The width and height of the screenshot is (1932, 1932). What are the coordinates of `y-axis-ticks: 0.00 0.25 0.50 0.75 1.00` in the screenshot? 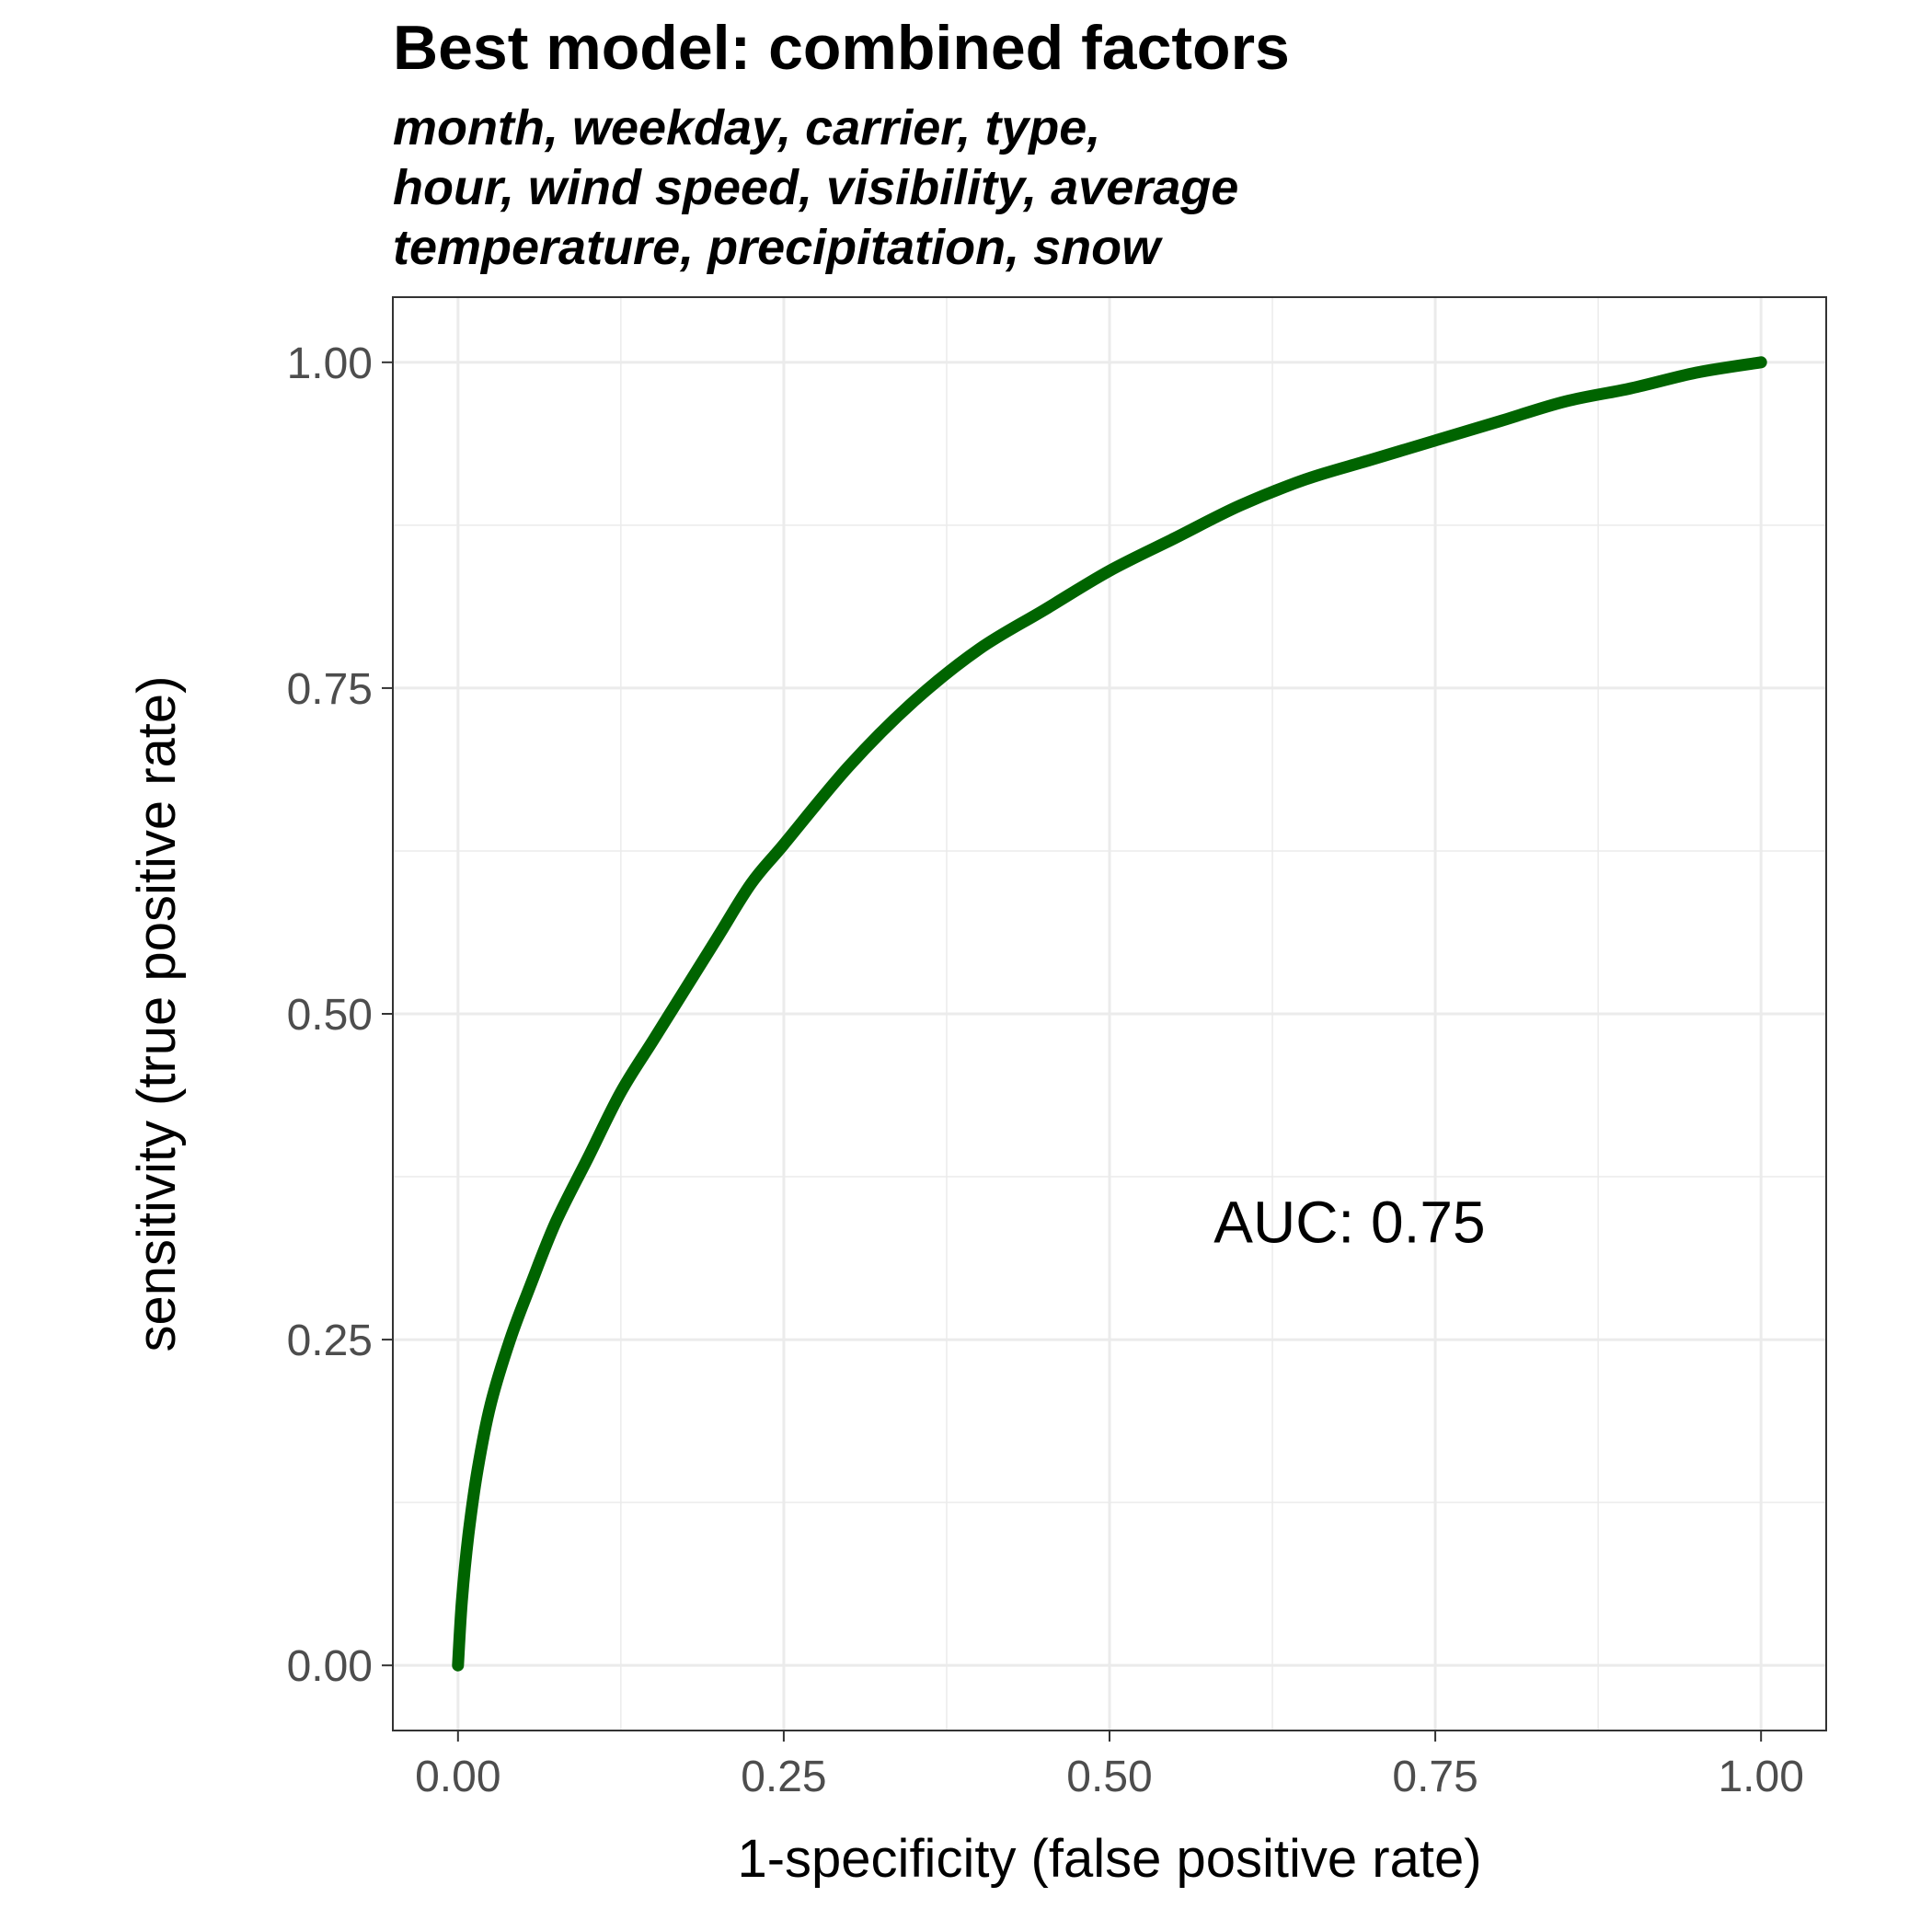 It's located at (340, 1015).